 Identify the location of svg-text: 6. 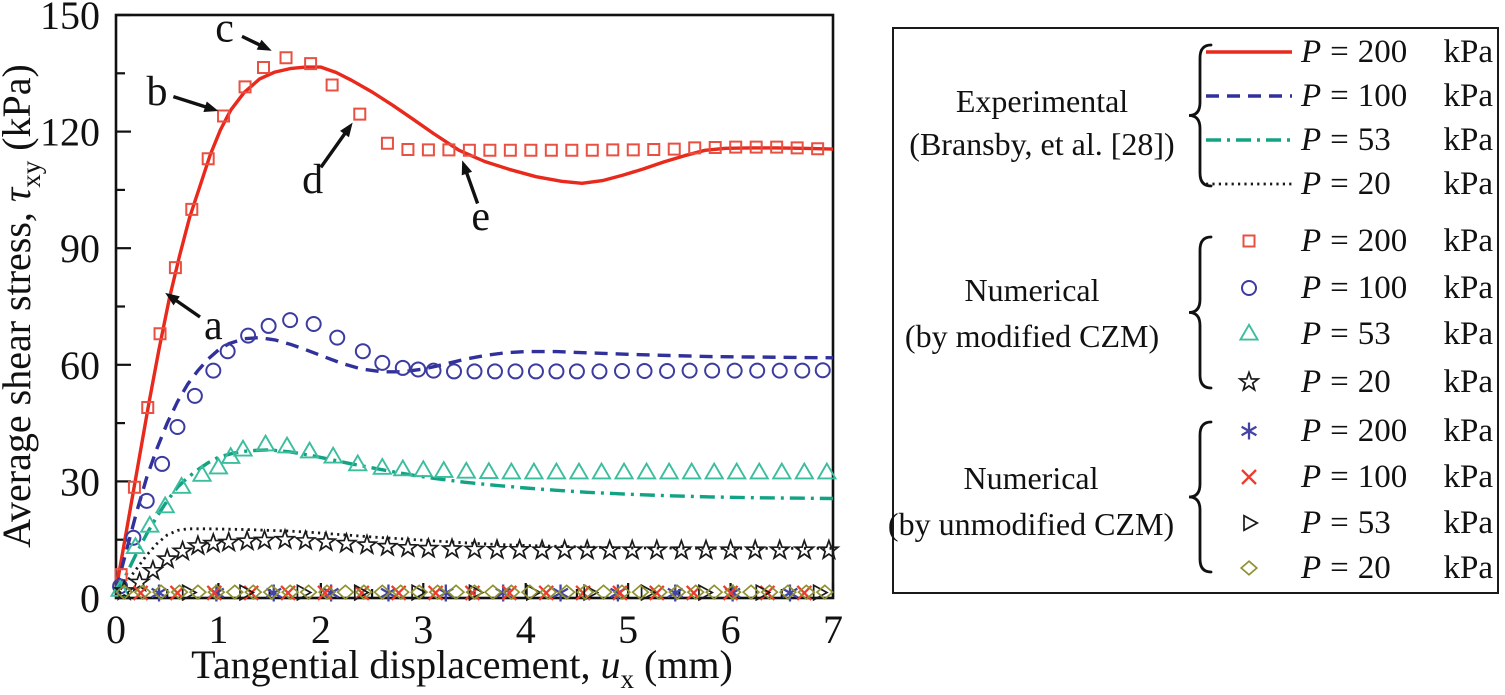
(731, 629).